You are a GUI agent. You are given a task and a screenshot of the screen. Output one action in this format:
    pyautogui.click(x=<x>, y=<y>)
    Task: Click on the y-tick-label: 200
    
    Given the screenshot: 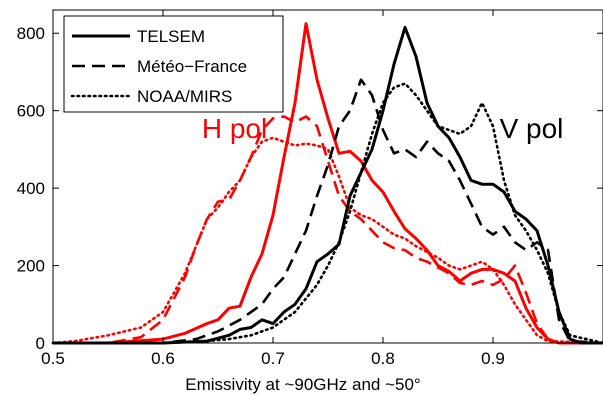 What is the action you would take?
    pyautogui.click(x=31, y=266)
    